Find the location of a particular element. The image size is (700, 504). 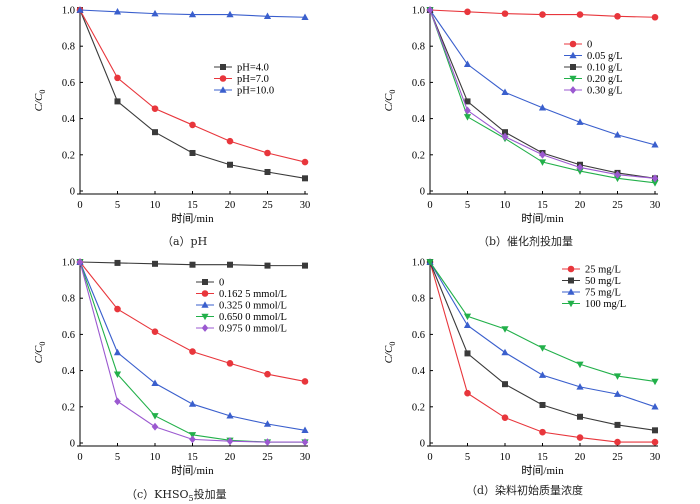

caption-a: （a）pH is located at coordinates (185, 241).